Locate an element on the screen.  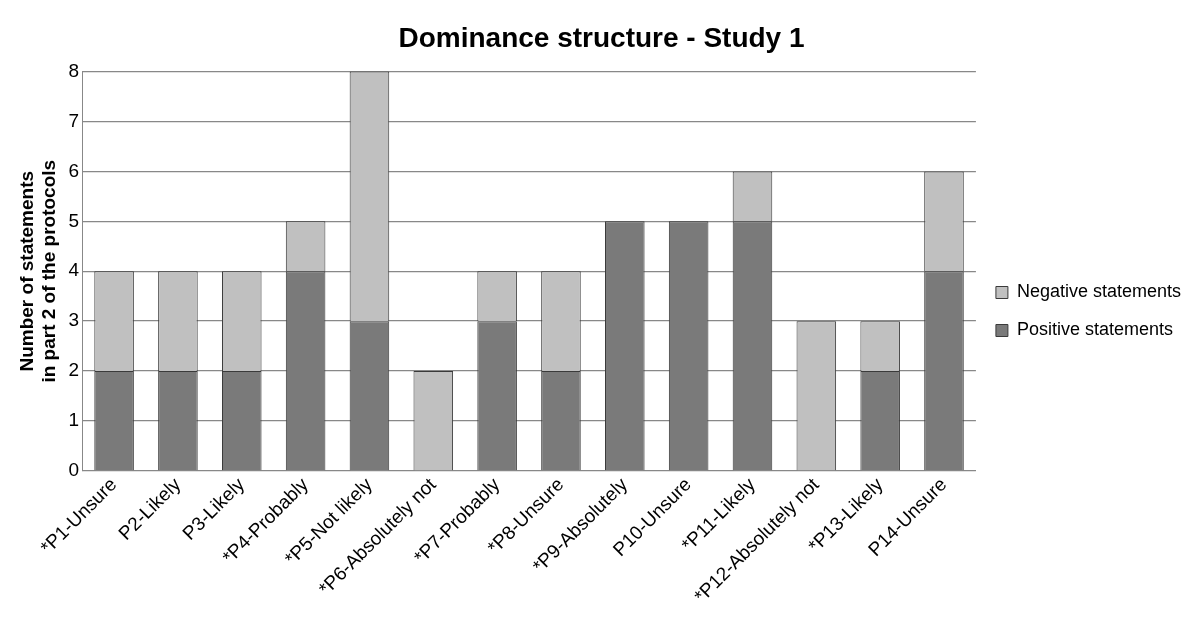
y-tick-label: 6 is located at coordinates (74, 170).